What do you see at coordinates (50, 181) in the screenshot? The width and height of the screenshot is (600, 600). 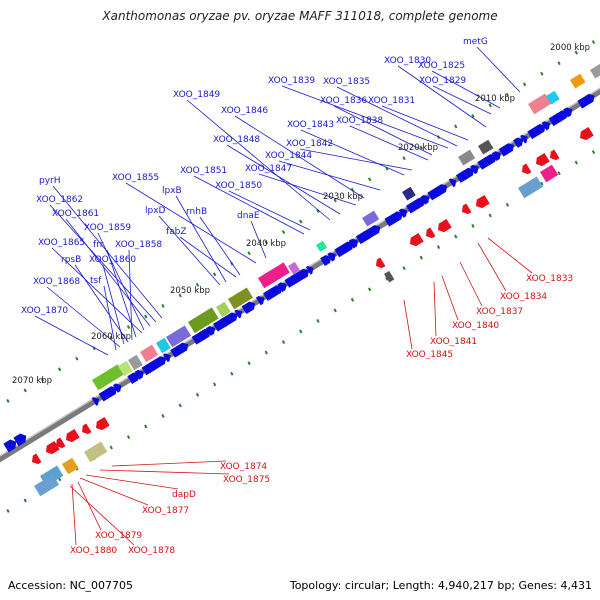 I see `gene-label: pyrH` at bounding box center [50, 181].